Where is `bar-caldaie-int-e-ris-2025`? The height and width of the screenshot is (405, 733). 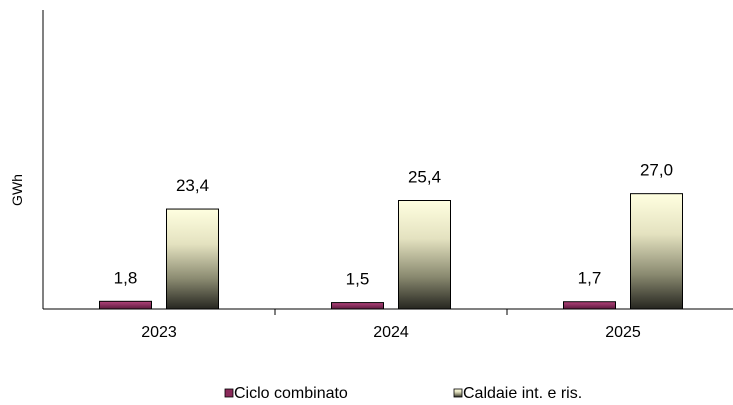
bar-caldaie-int-e-ris-2025 is located at coordinates (656, 251).